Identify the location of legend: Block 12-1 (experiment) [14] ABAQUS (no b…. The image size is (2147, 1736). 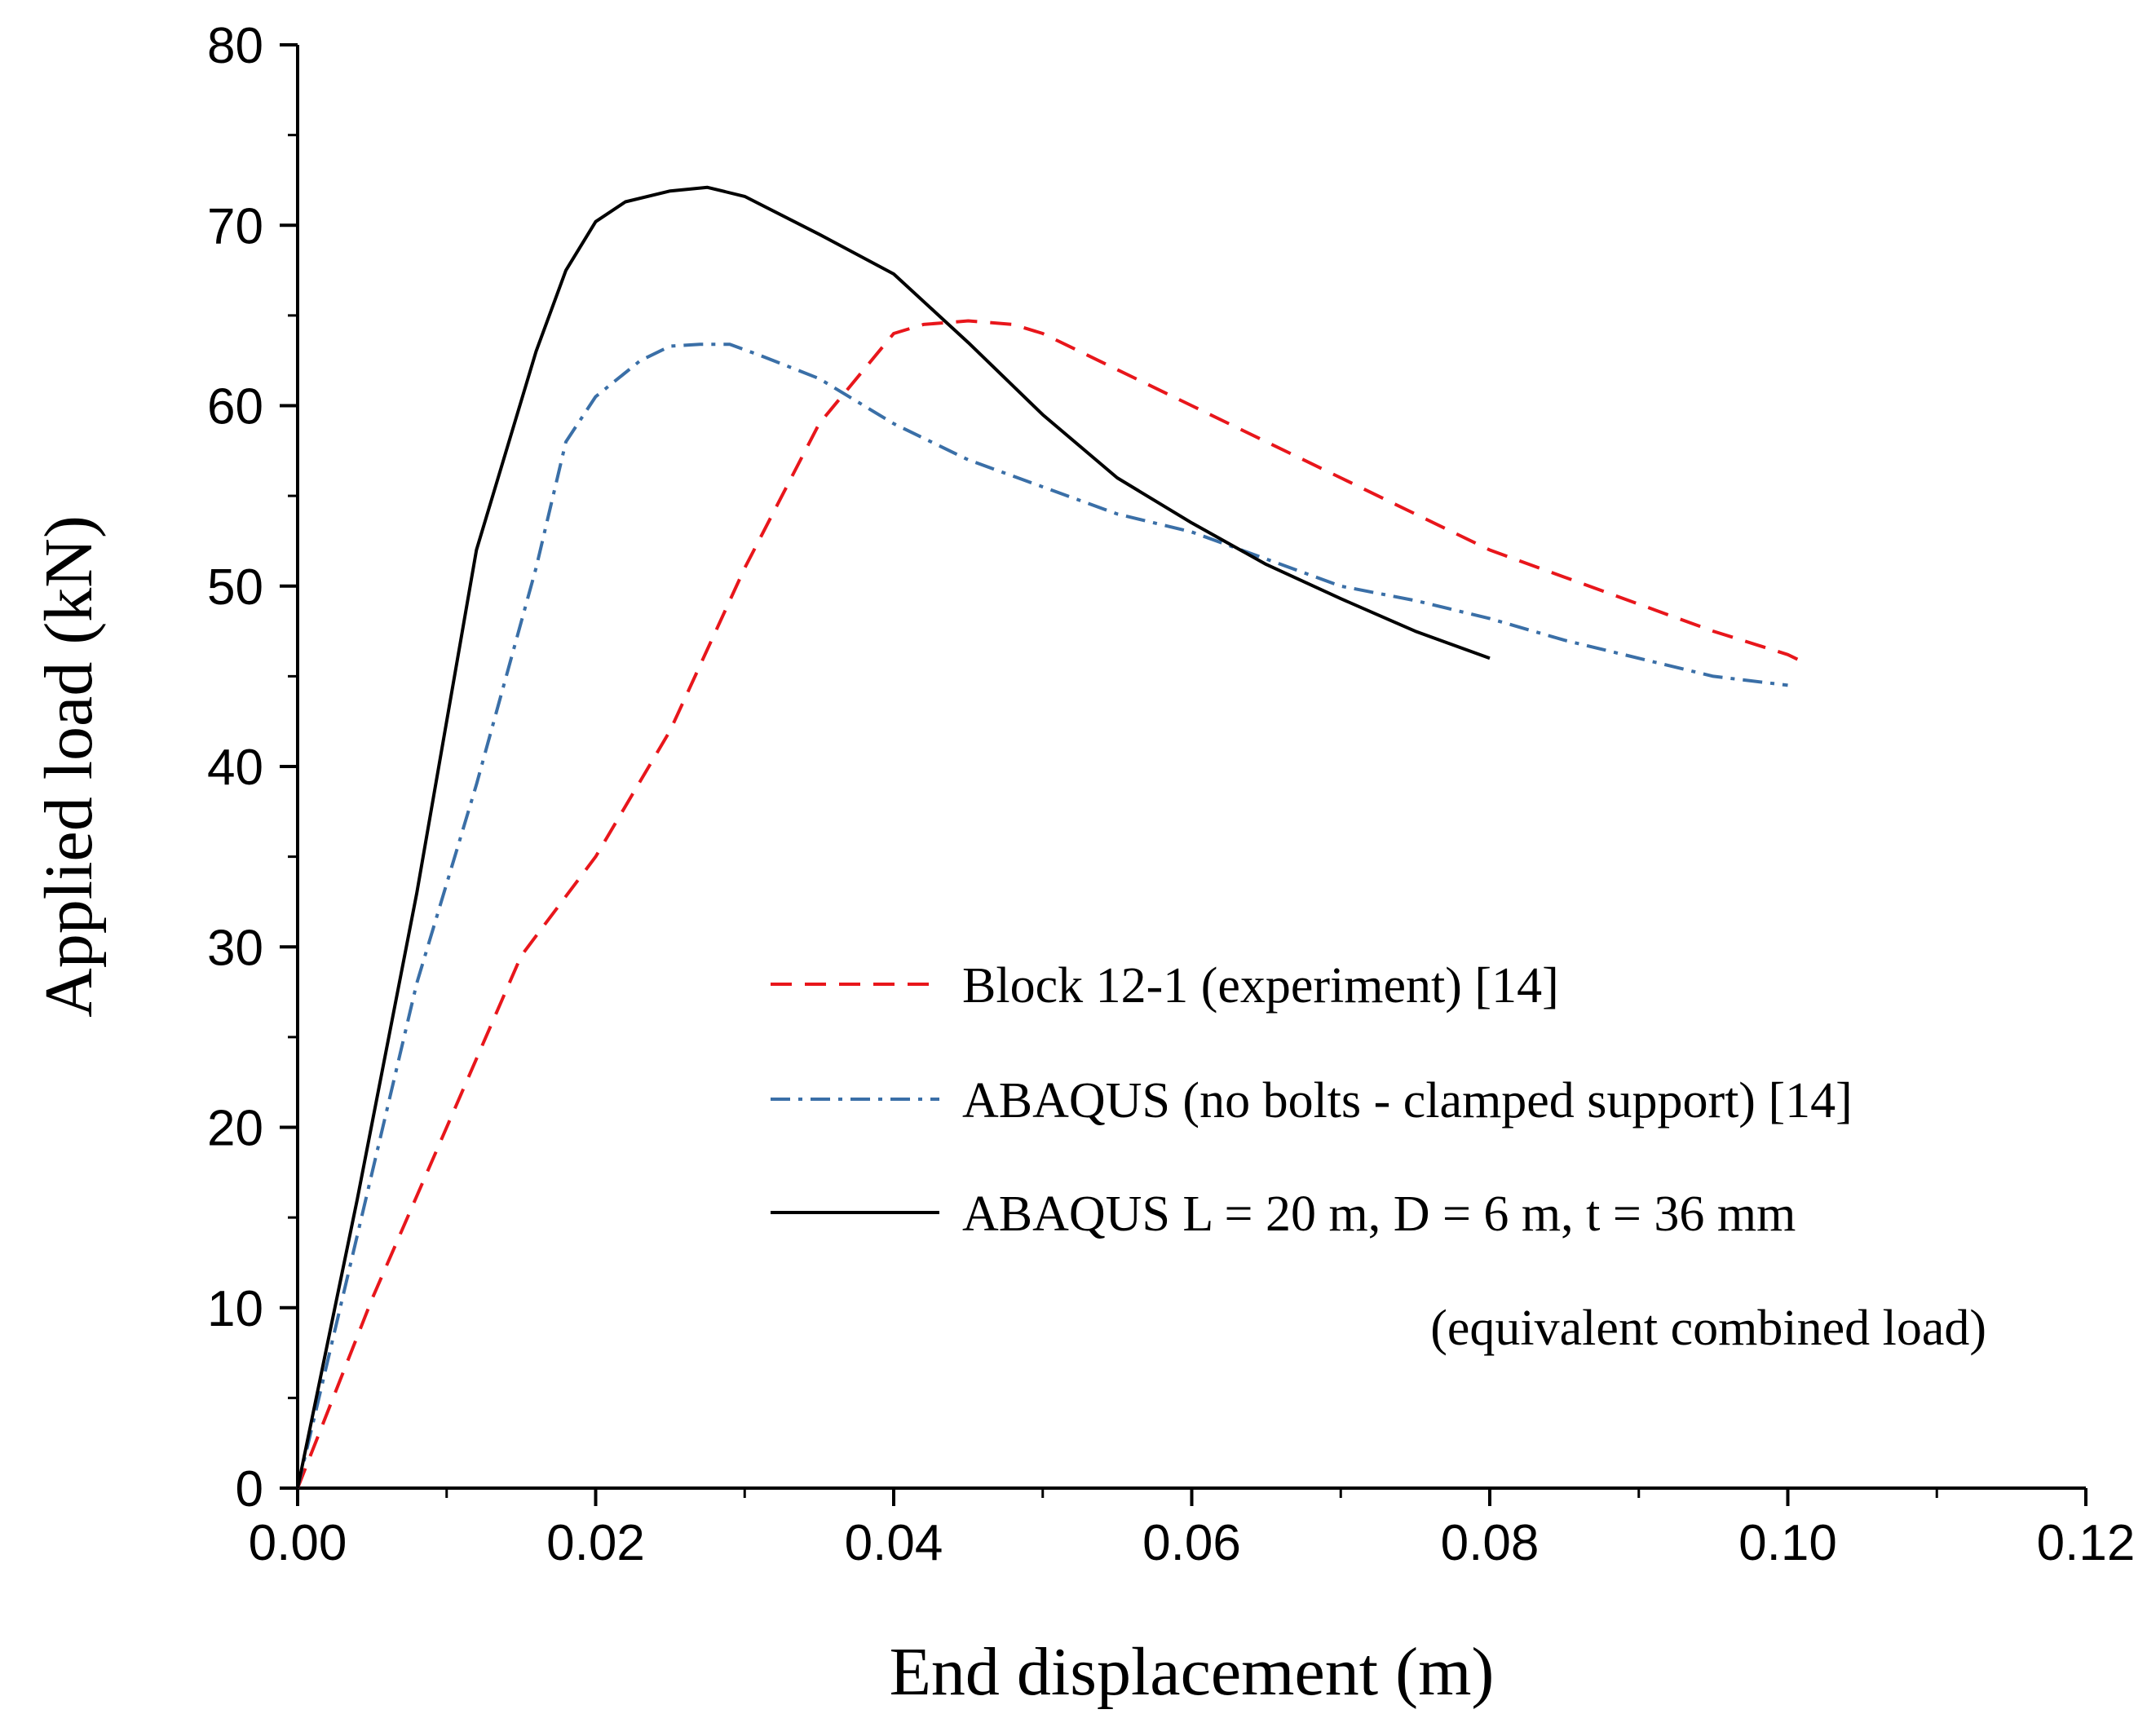
(1378, 1157).